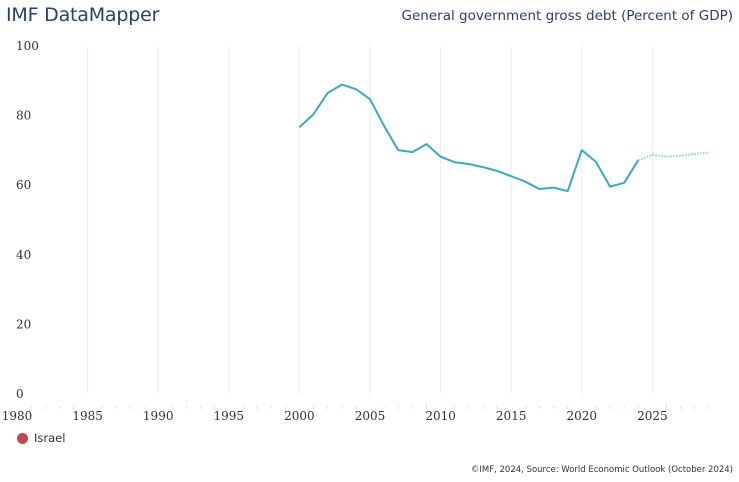  What do you see at coordinates (23, 255) in the screenshot?
I see `y-tick-label-40: 40` at bounding box center [23, 255].